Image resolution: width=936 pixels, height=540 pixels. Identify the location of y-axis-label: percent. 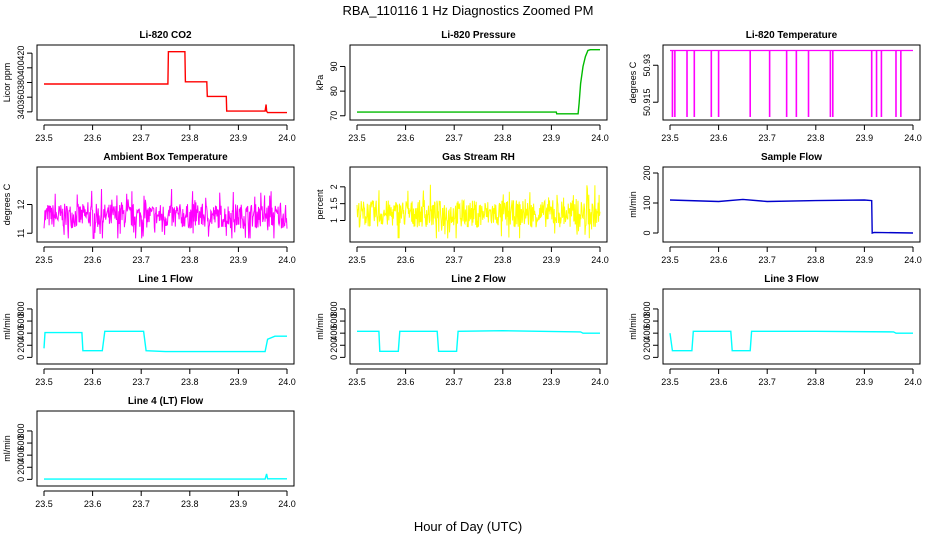
(320, 204).